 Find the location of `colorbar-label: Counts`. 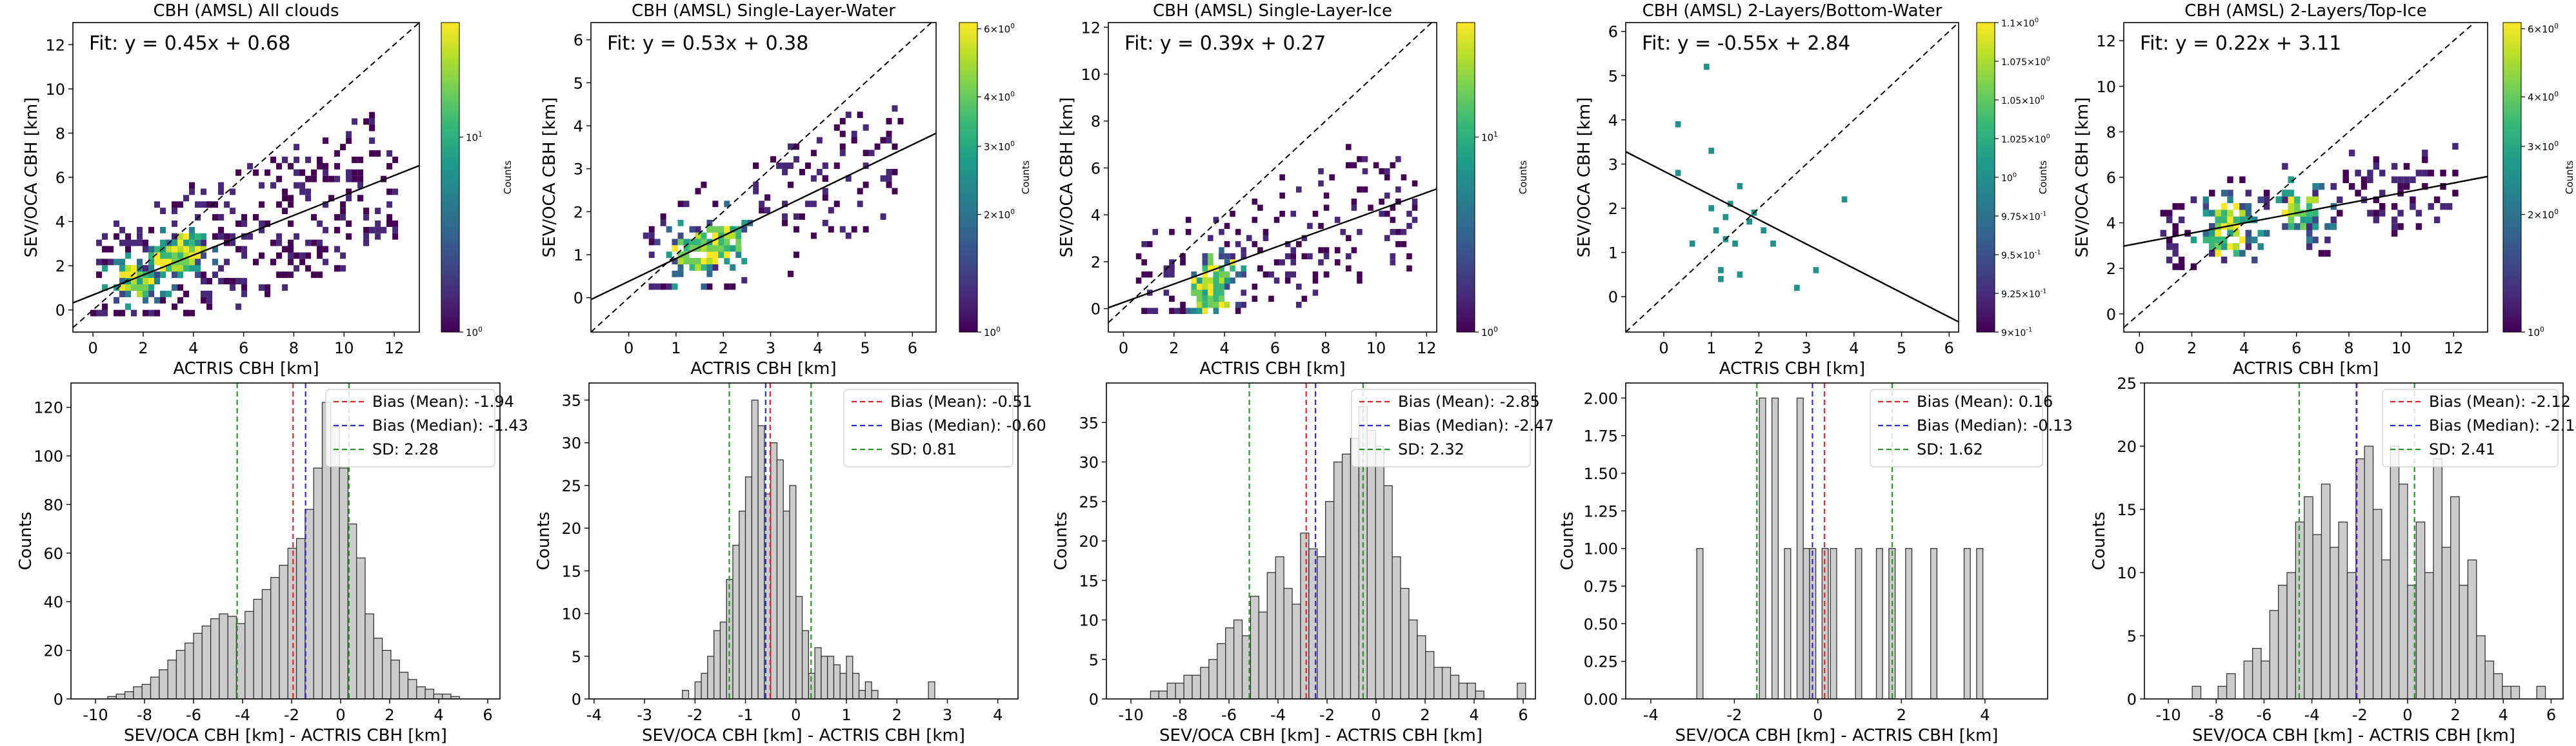

colorbar-label: Counts is located at coordinates (2043, 178).